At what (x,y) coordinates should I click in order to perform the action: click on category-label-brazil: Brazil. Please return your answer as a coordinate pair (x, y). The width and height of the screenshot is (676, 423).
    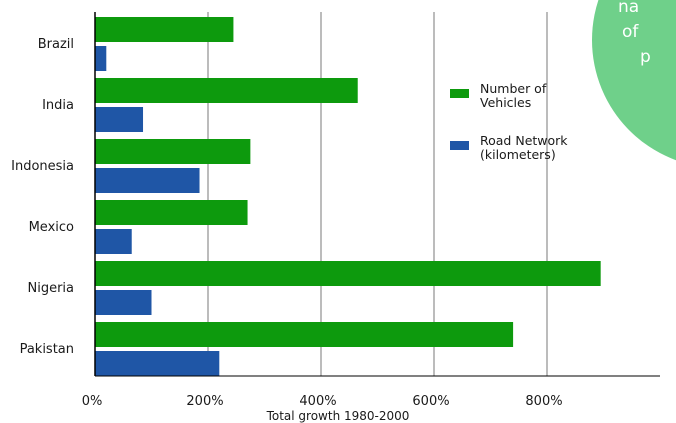
    Looking at the image, I should click on (56, 44).